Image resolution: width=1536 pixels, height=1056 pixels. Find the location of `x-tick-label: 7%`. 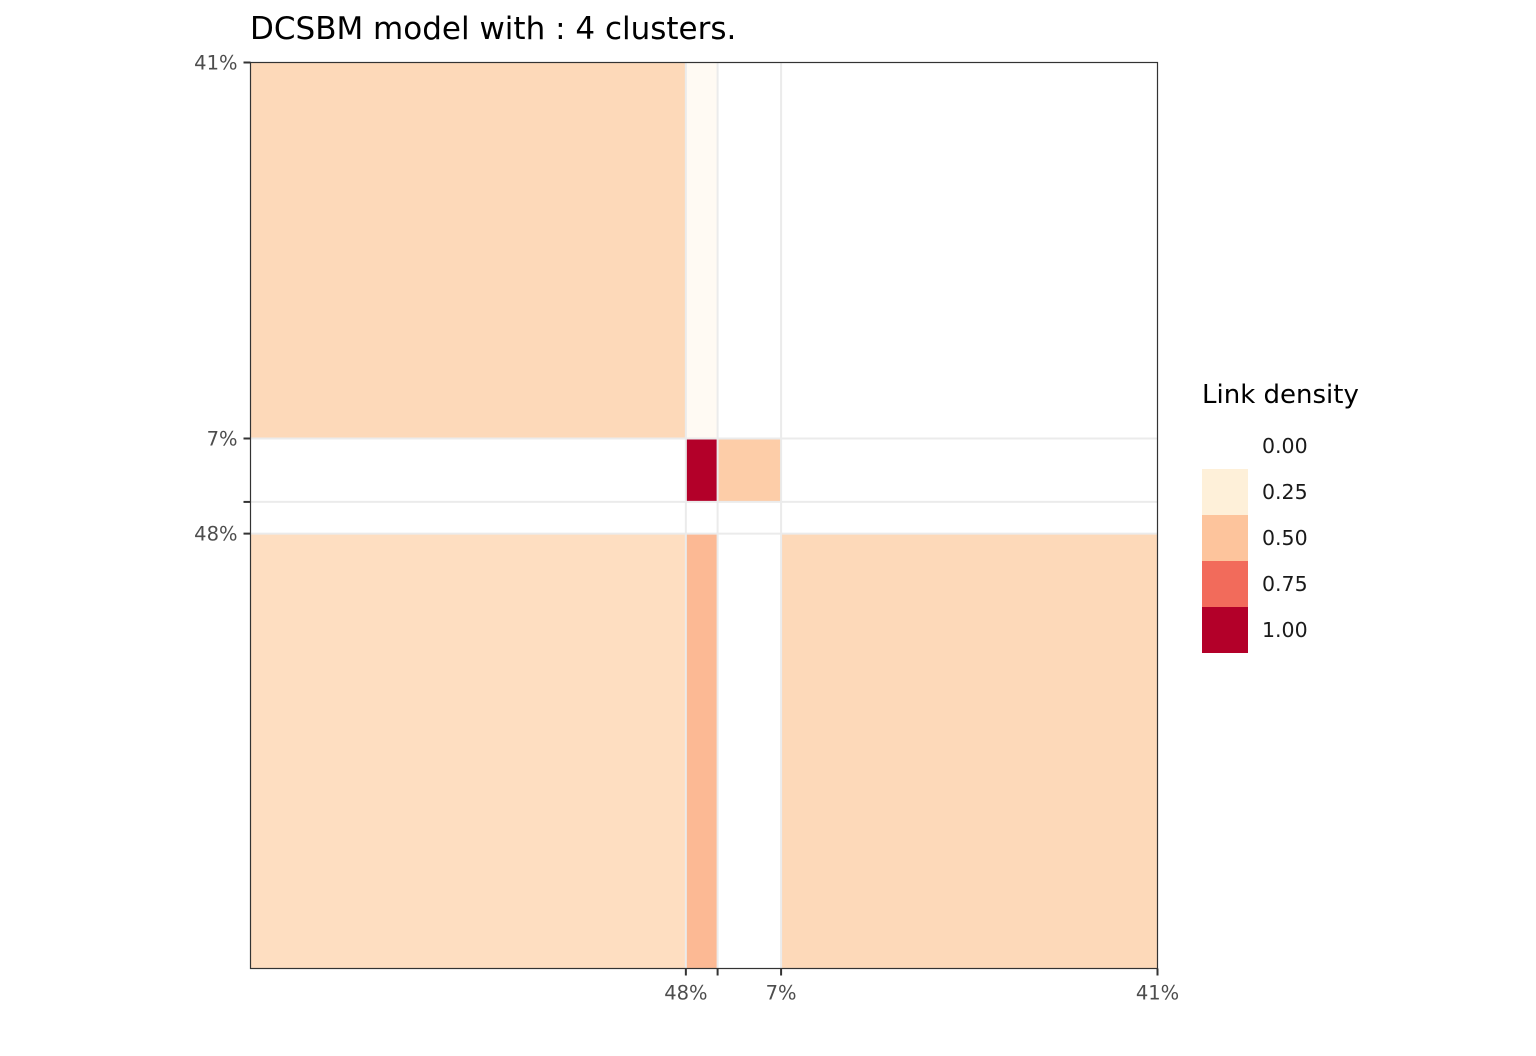

x-tick-label: 7% is located at coordinates (781, 993).